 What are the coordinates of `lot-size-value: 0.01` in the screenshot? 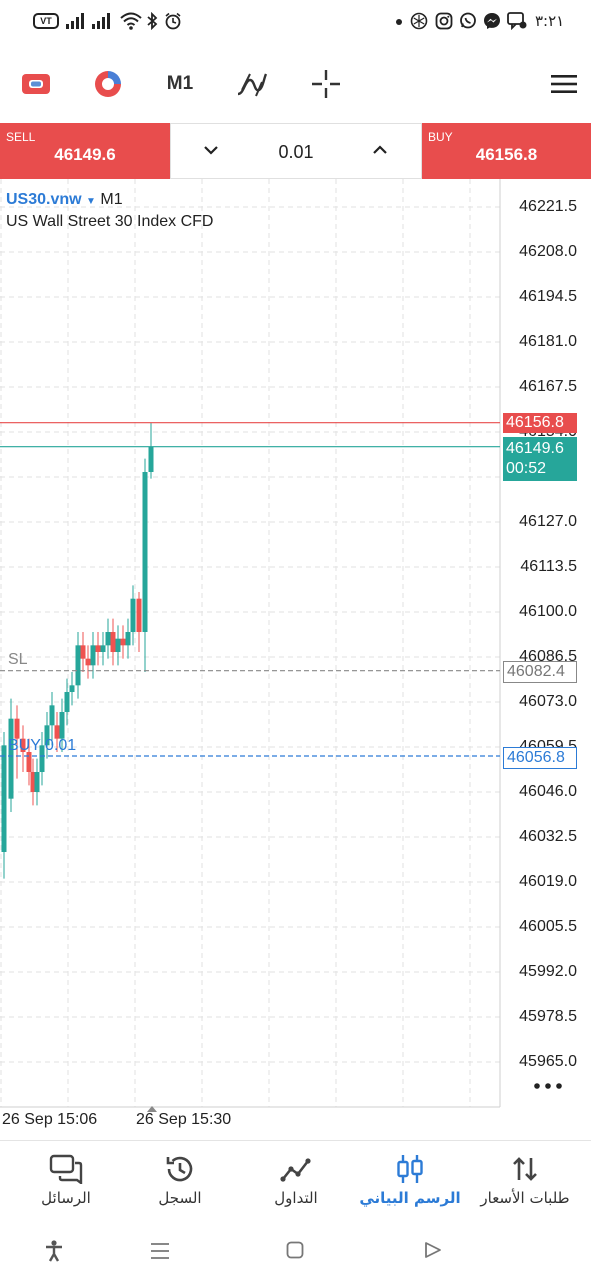 It's located at (296, 152).